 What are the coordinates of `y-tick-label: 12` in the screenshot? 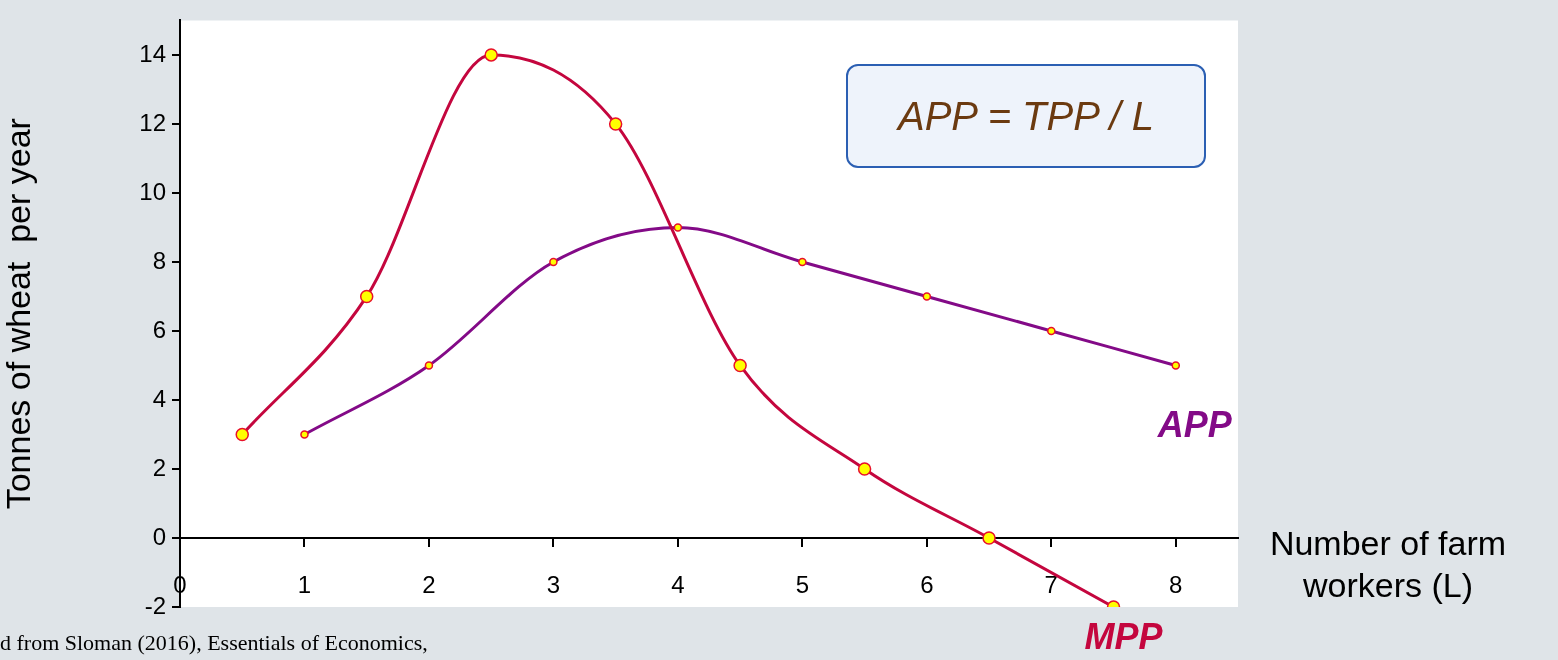 It's located at (152, 122).